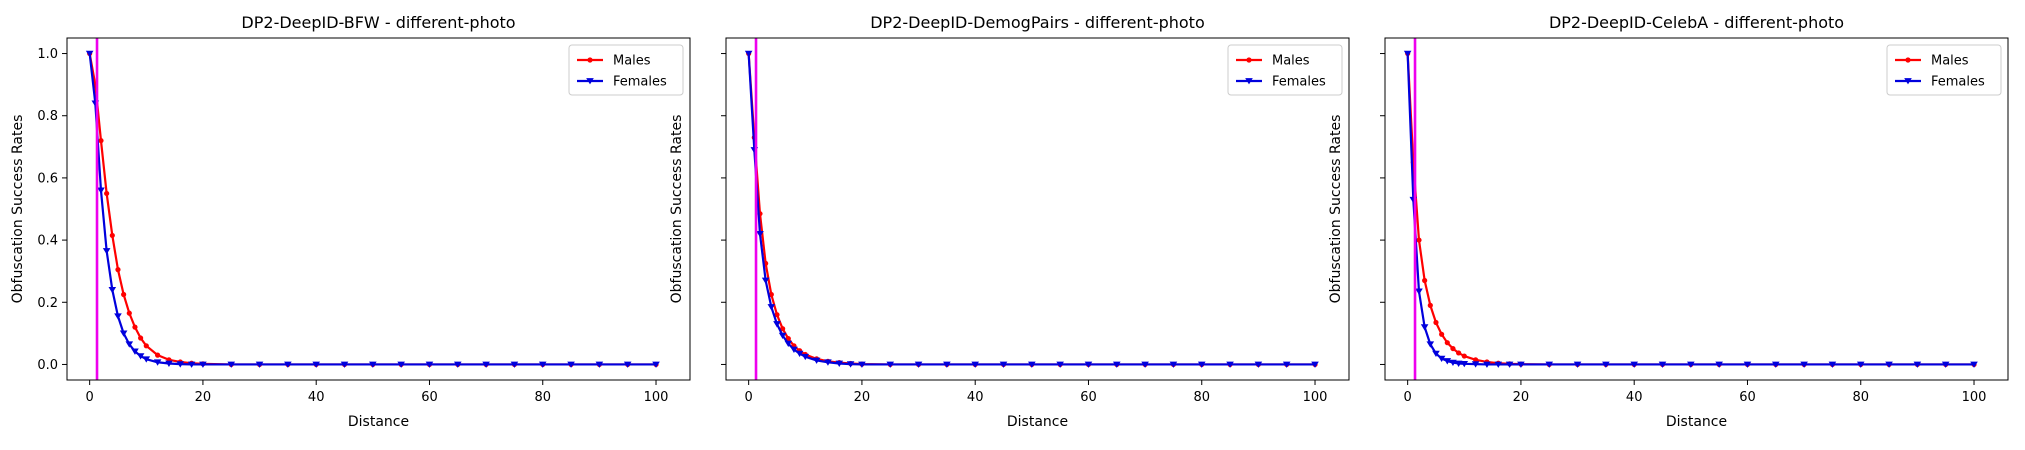 Image resolution: width=2025 pixels, height=450 pixels. I want to click on legend-label-females: Females, so click(1958, 82).